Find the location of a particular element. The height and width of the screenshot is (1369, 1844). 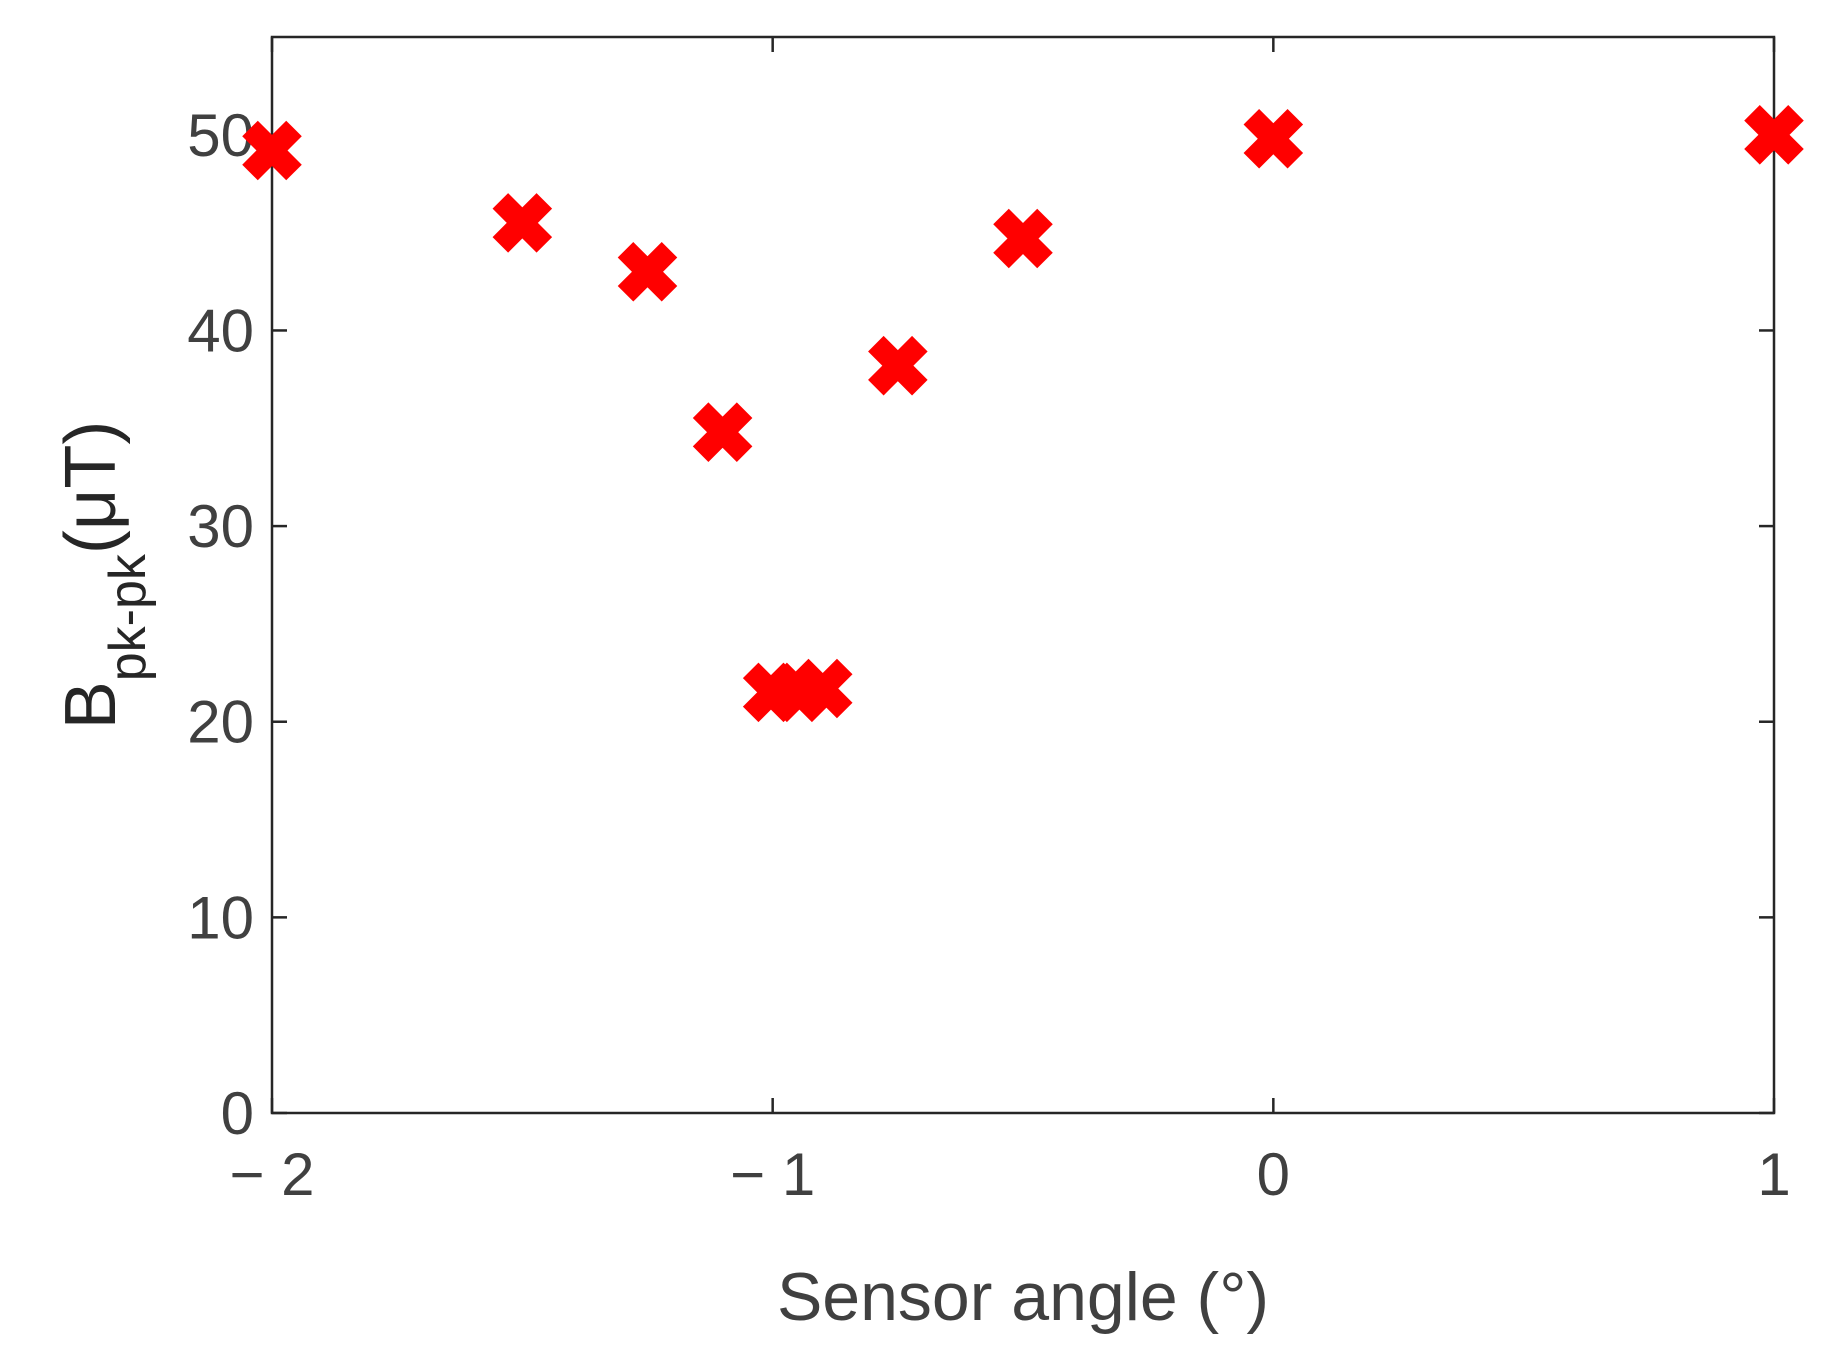

y-axis-title-main: B is located at coordinates (91, 705).